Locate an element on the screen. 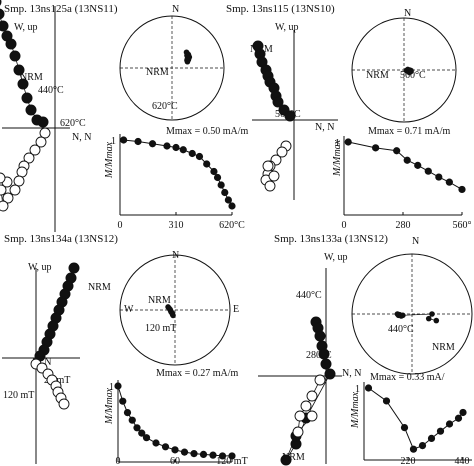  stereo-2-north: N is located at coordinates (407, 13).